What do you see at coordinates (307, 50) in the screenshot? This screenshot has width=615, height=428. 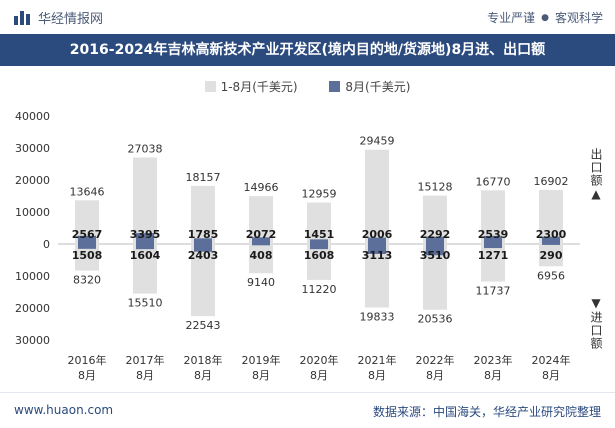 I see `chart-title: 2016-2024年吉林高新技术产业开发区(境内目的地/货源地)8月进、出口额` at bounding box center [307, 50].